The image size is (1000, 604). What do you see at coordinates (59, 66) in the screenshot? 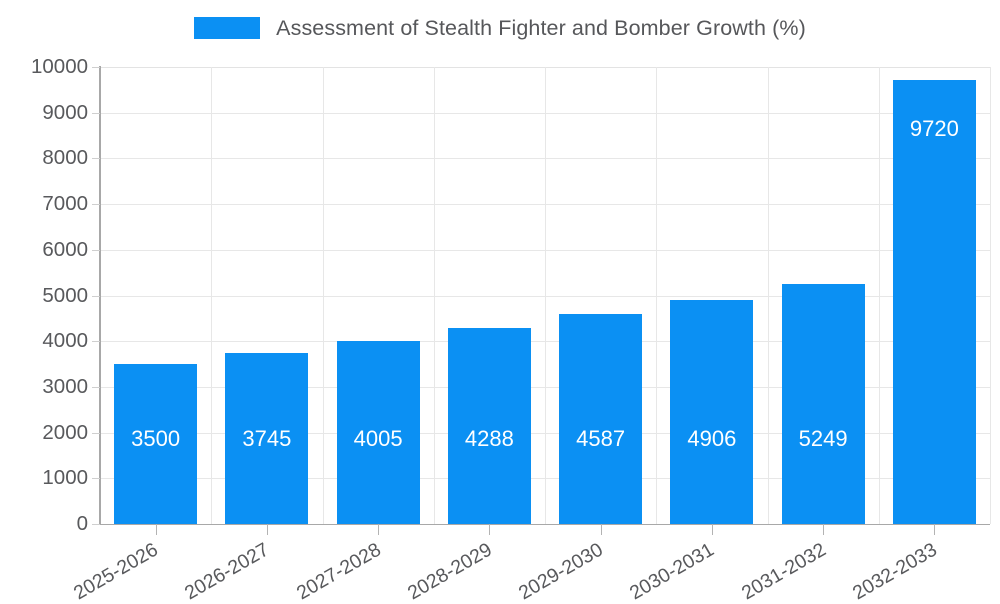
I see `y-axis-tick-label: 10000` at bounding box center [59, 66].